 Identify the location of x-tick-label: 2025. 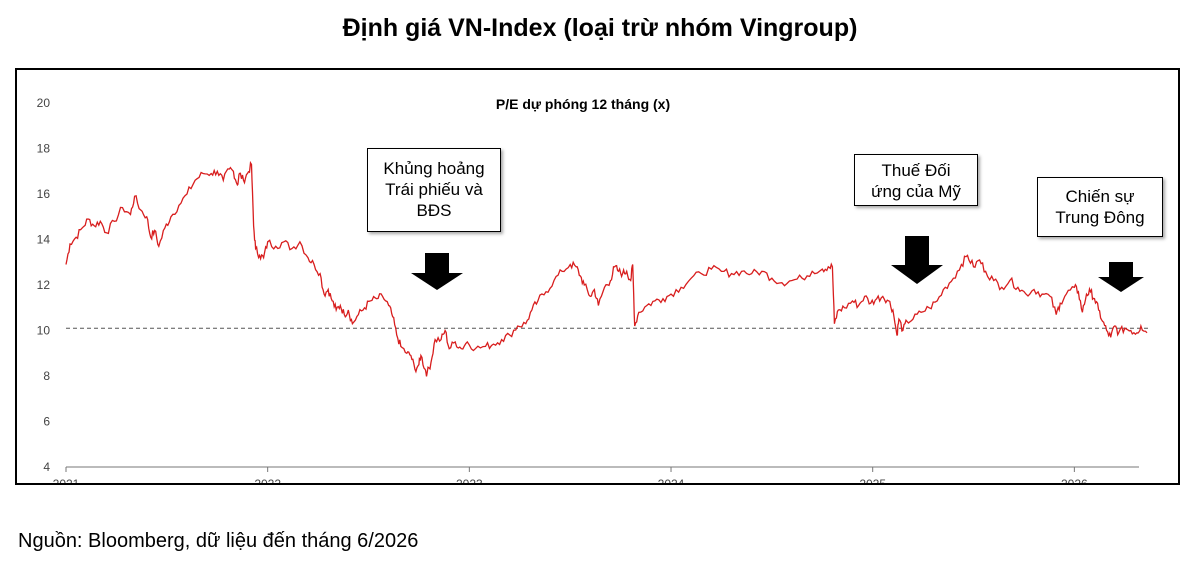
(872, 480).